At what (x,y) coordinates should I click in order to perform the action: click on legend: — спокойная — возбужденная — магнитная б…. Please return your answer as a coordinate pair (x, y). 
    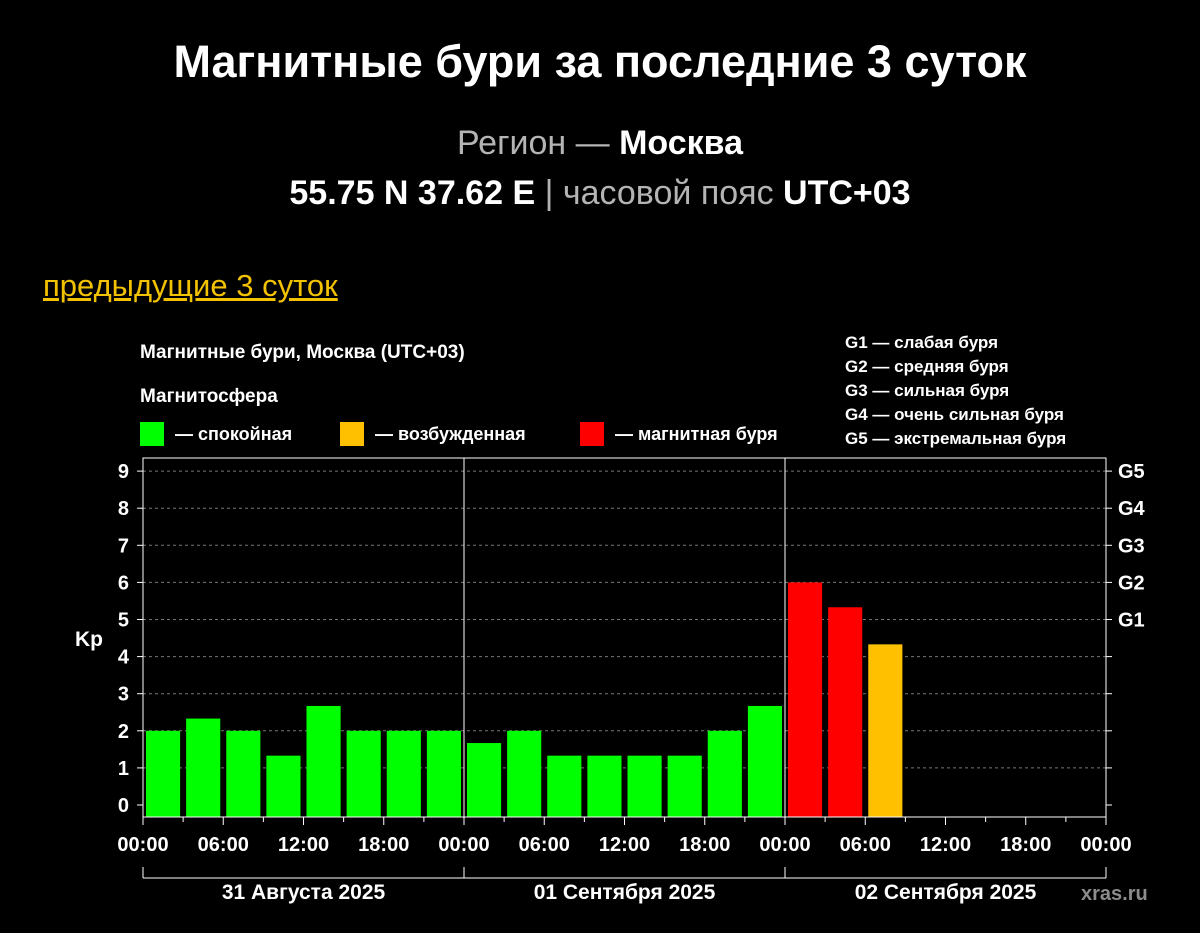
    Looking at the image, I should click on (459, 434).